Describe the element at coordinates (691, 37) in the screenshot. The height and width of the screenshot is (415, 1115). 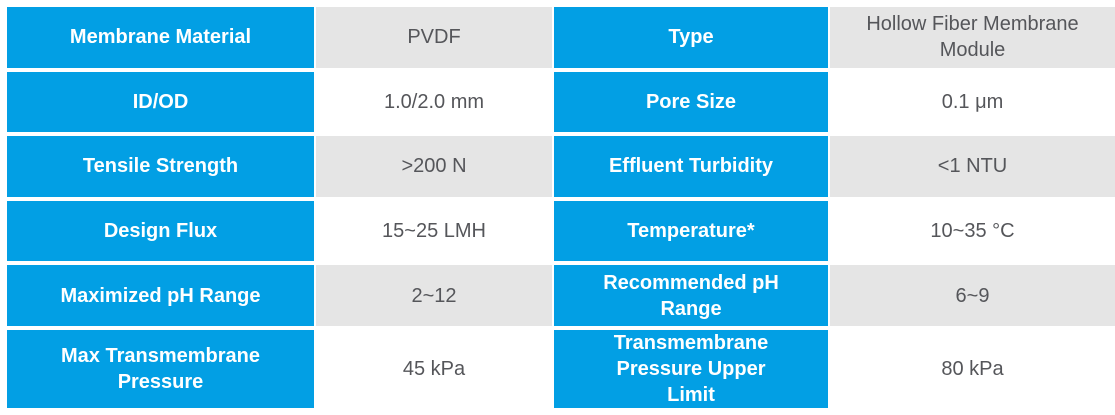
I see `spec-label-type: Type` at that location.